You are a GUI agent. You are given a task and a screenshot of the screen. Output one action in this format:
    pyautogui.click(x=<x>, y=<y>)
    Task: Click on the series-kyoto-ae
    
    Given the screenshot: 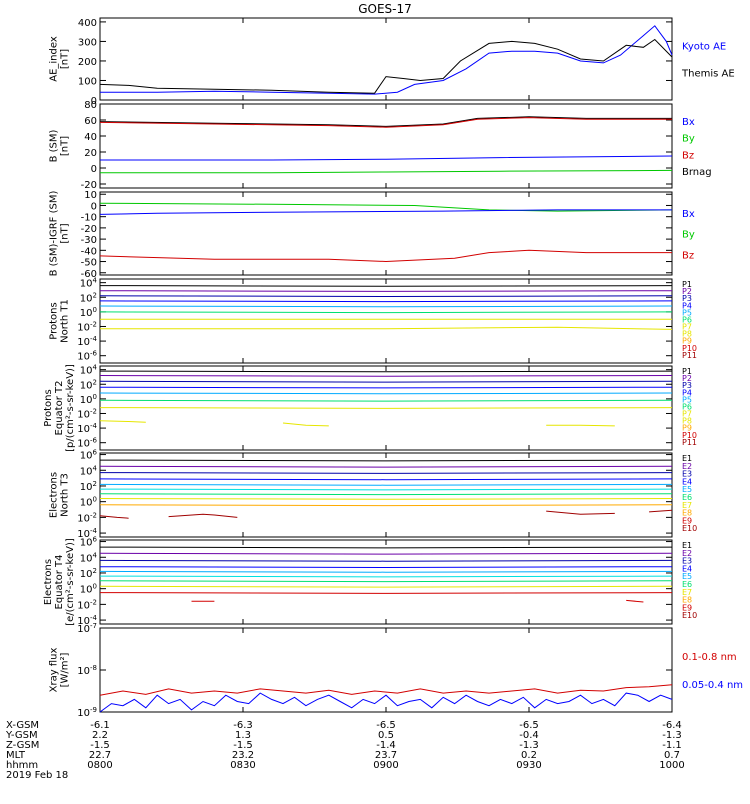 What is the action you would take?
    pyautogui.click(x=386, y=60)
    